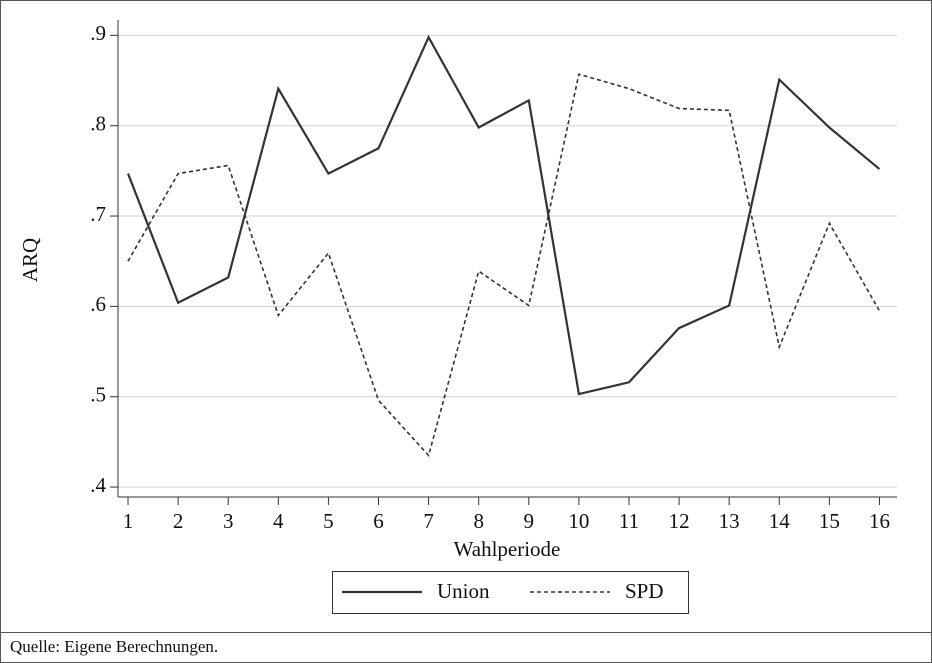 This screenshot has height=663, width=932. Describe the element at coordinates (507, 549) in the screenshot. I see `x-axis-label: Wahlperiode` at that location.